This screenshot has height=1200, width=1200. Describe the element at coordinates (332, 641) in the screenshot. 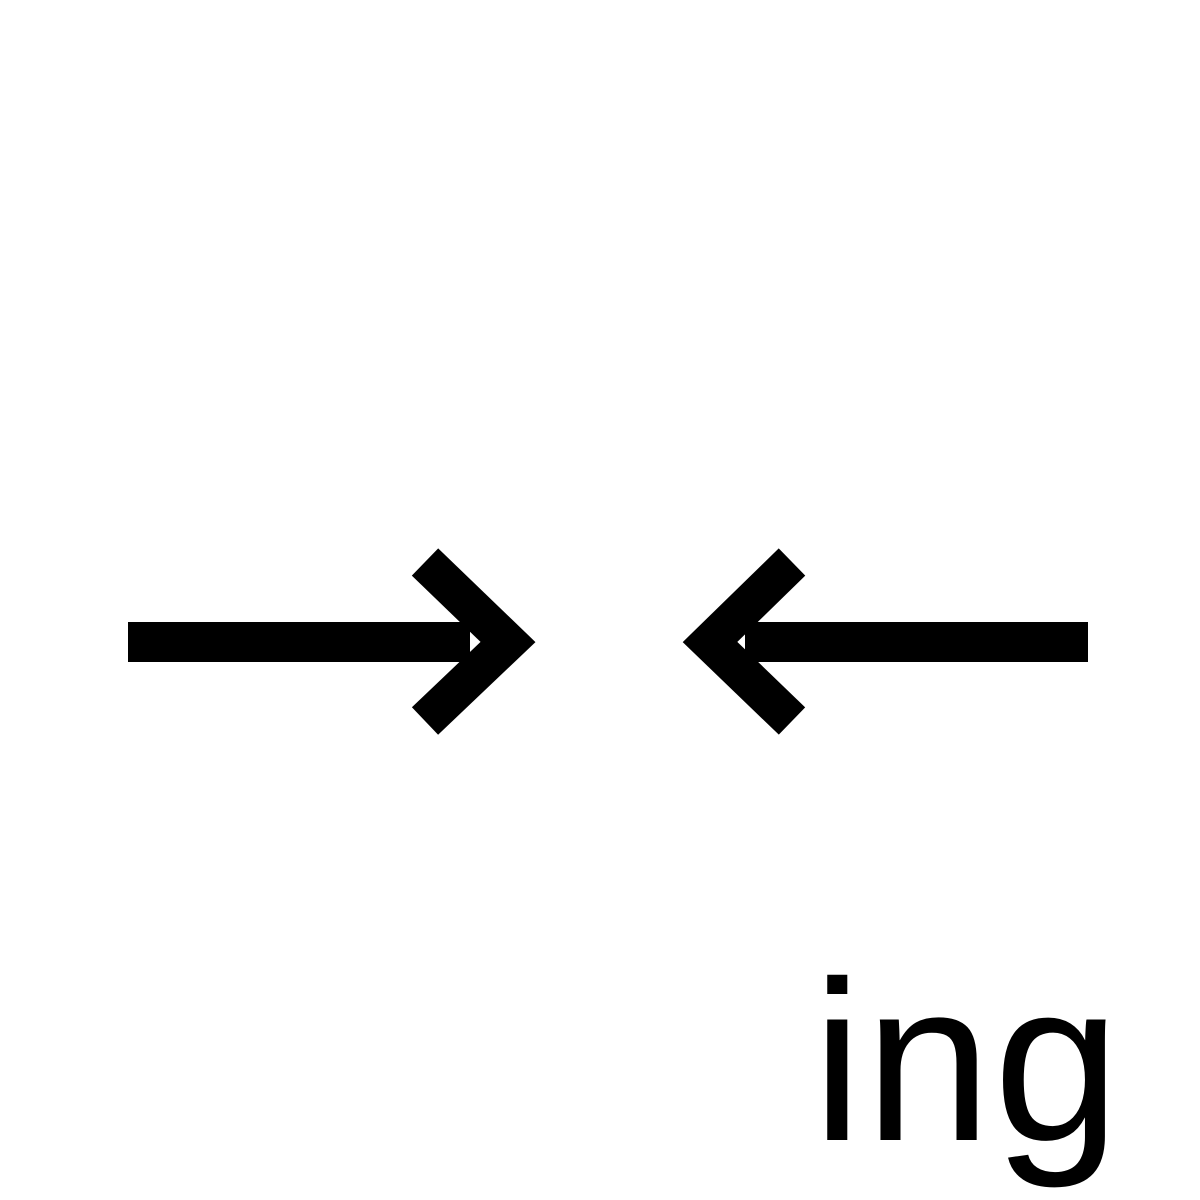

I see `arrow-right-icon` at that location.